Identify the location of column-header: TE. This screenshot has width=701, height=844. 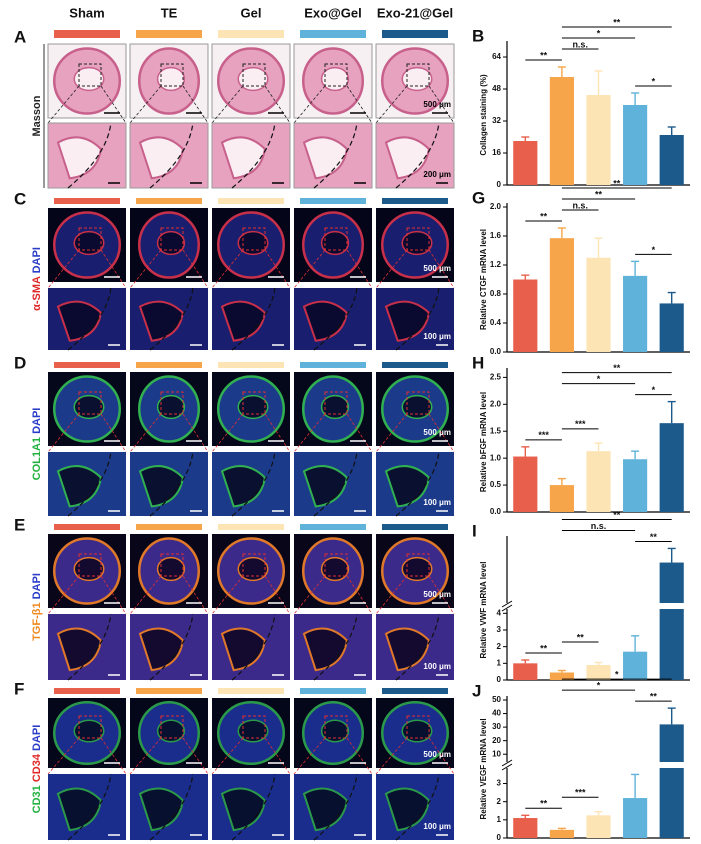
(169, 12).